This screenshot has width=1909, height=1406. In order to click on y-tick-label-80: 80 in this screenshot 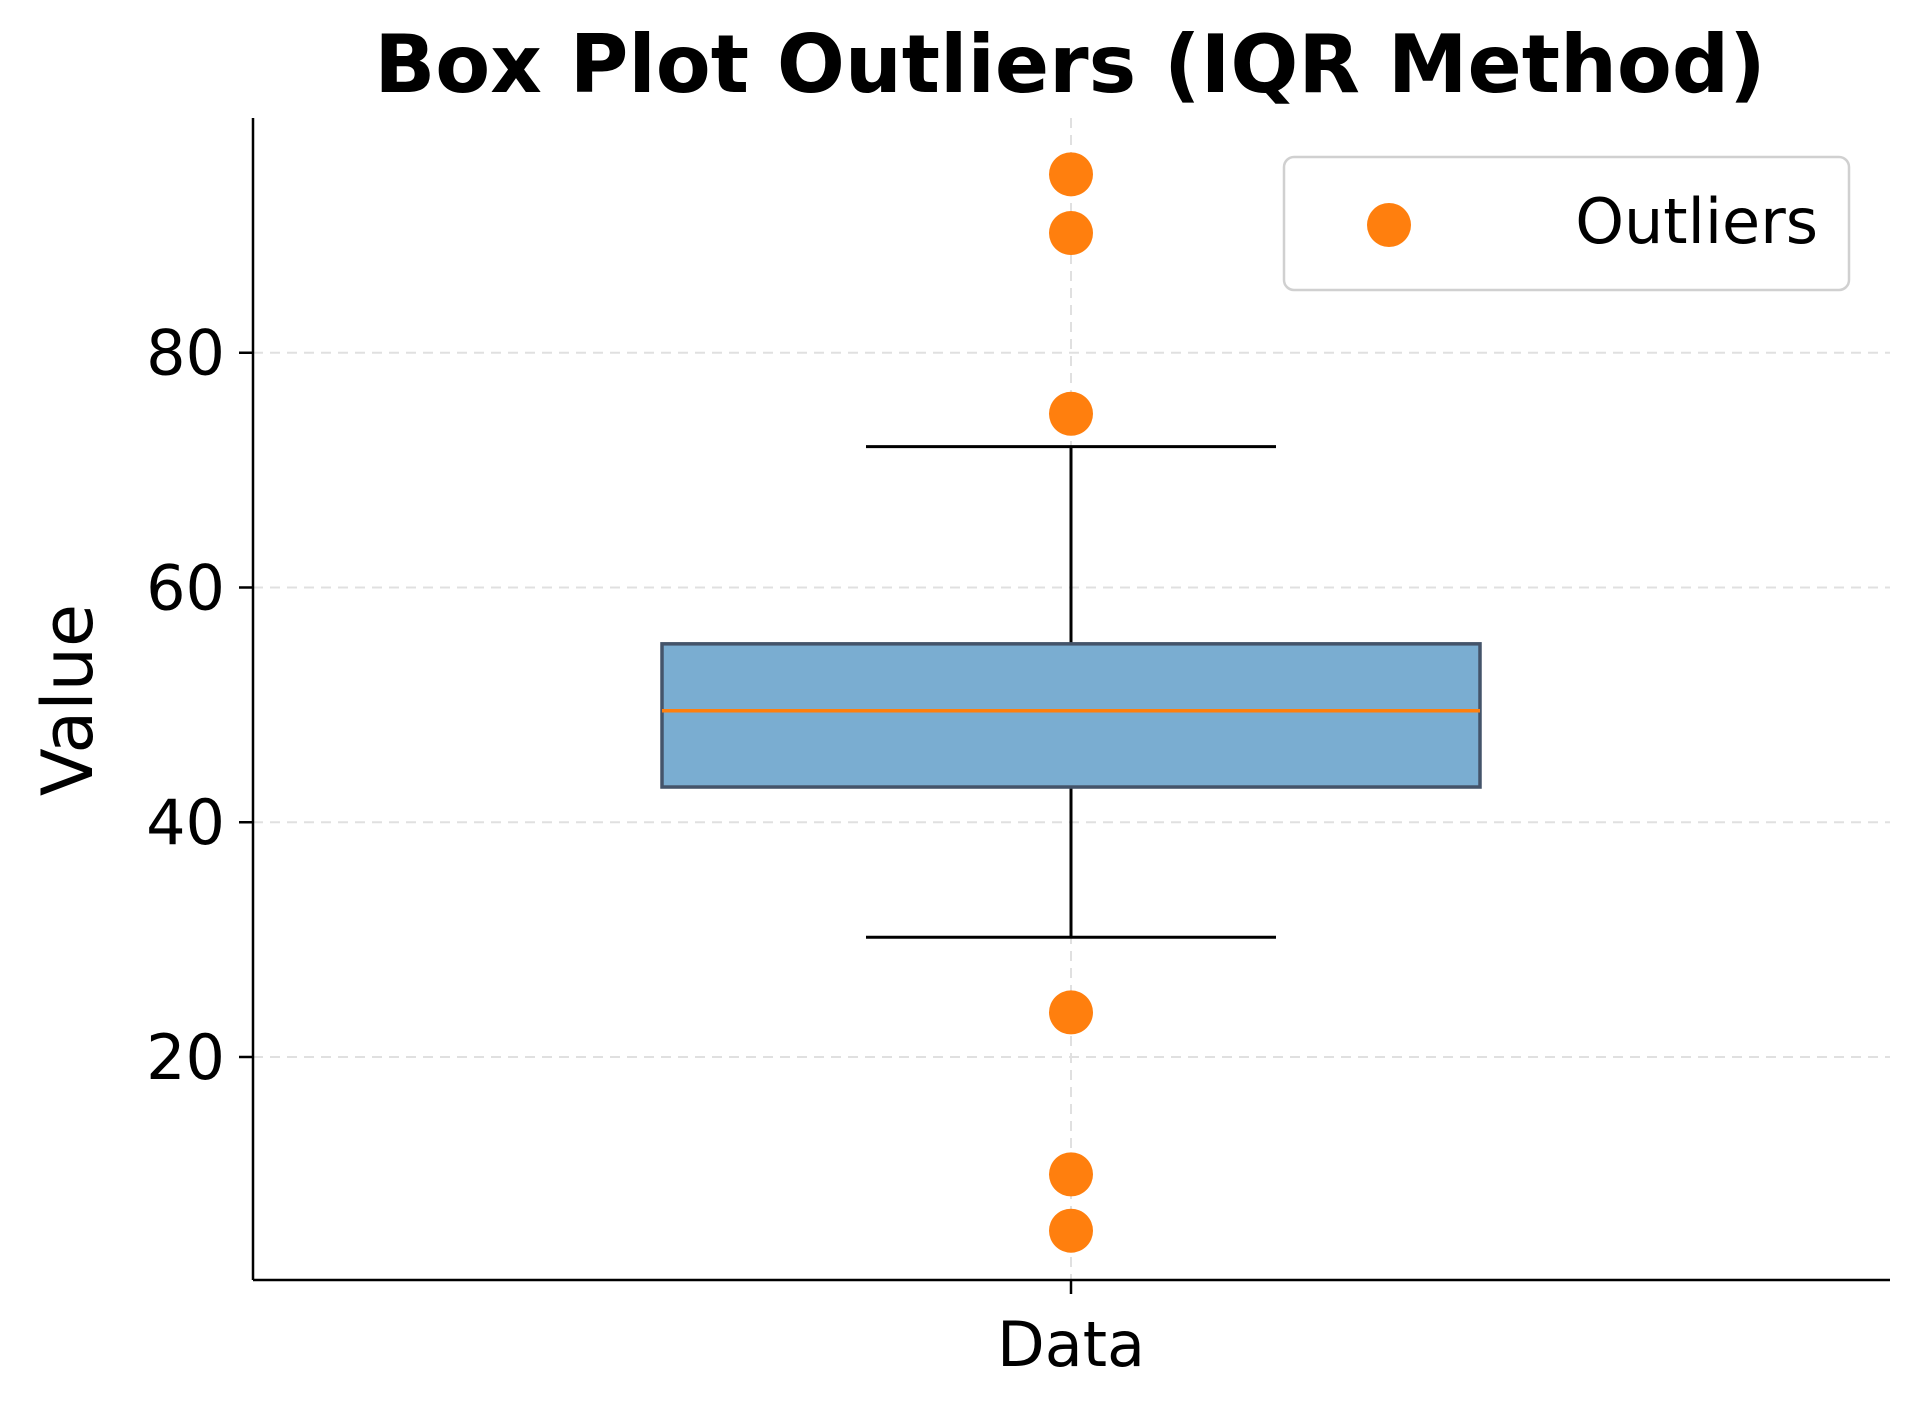, I will do `click(185, 353)`.